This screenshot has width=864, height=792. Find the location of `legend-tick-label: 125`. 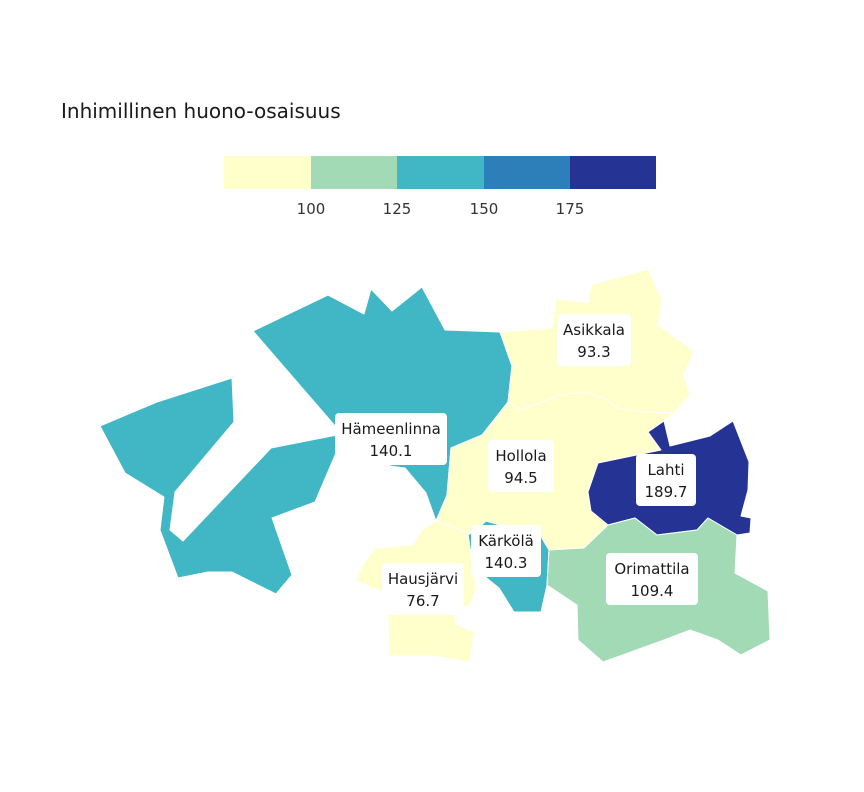

legend-tick-label: 125 is located at coordinates (397, 209).